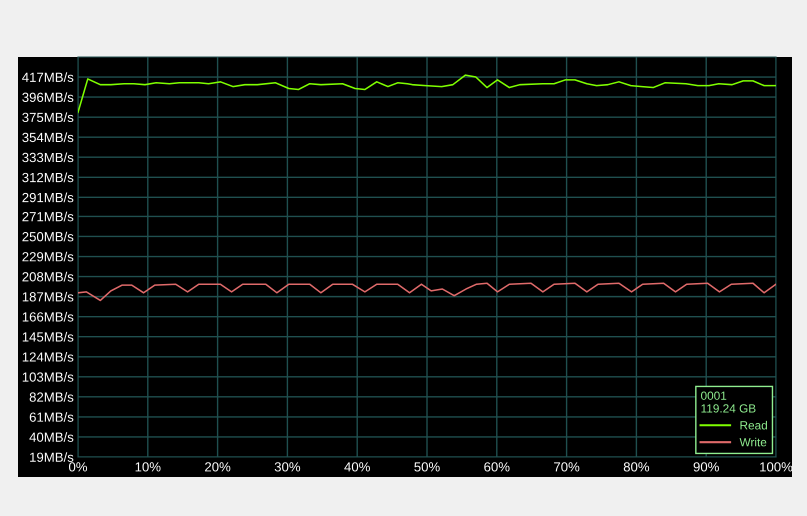 The height and width of the screenshot is (516, 807). I want to click on y-tick-label: 250MB/s, so click(48, 237).